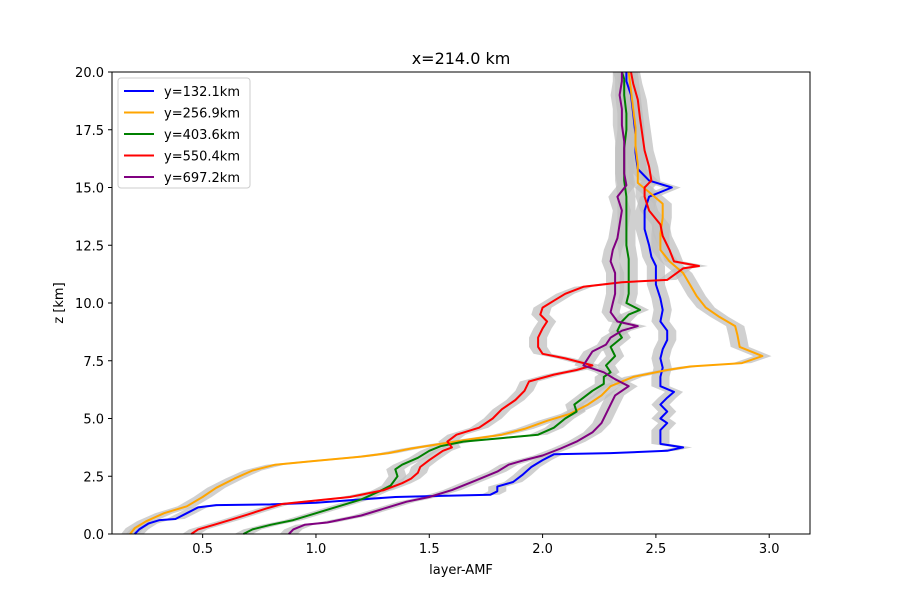  What do you see at coordinates (202, 549) in the screenshot?
I see `x-tick-label: 0.5` at bounding box center [202, 549].